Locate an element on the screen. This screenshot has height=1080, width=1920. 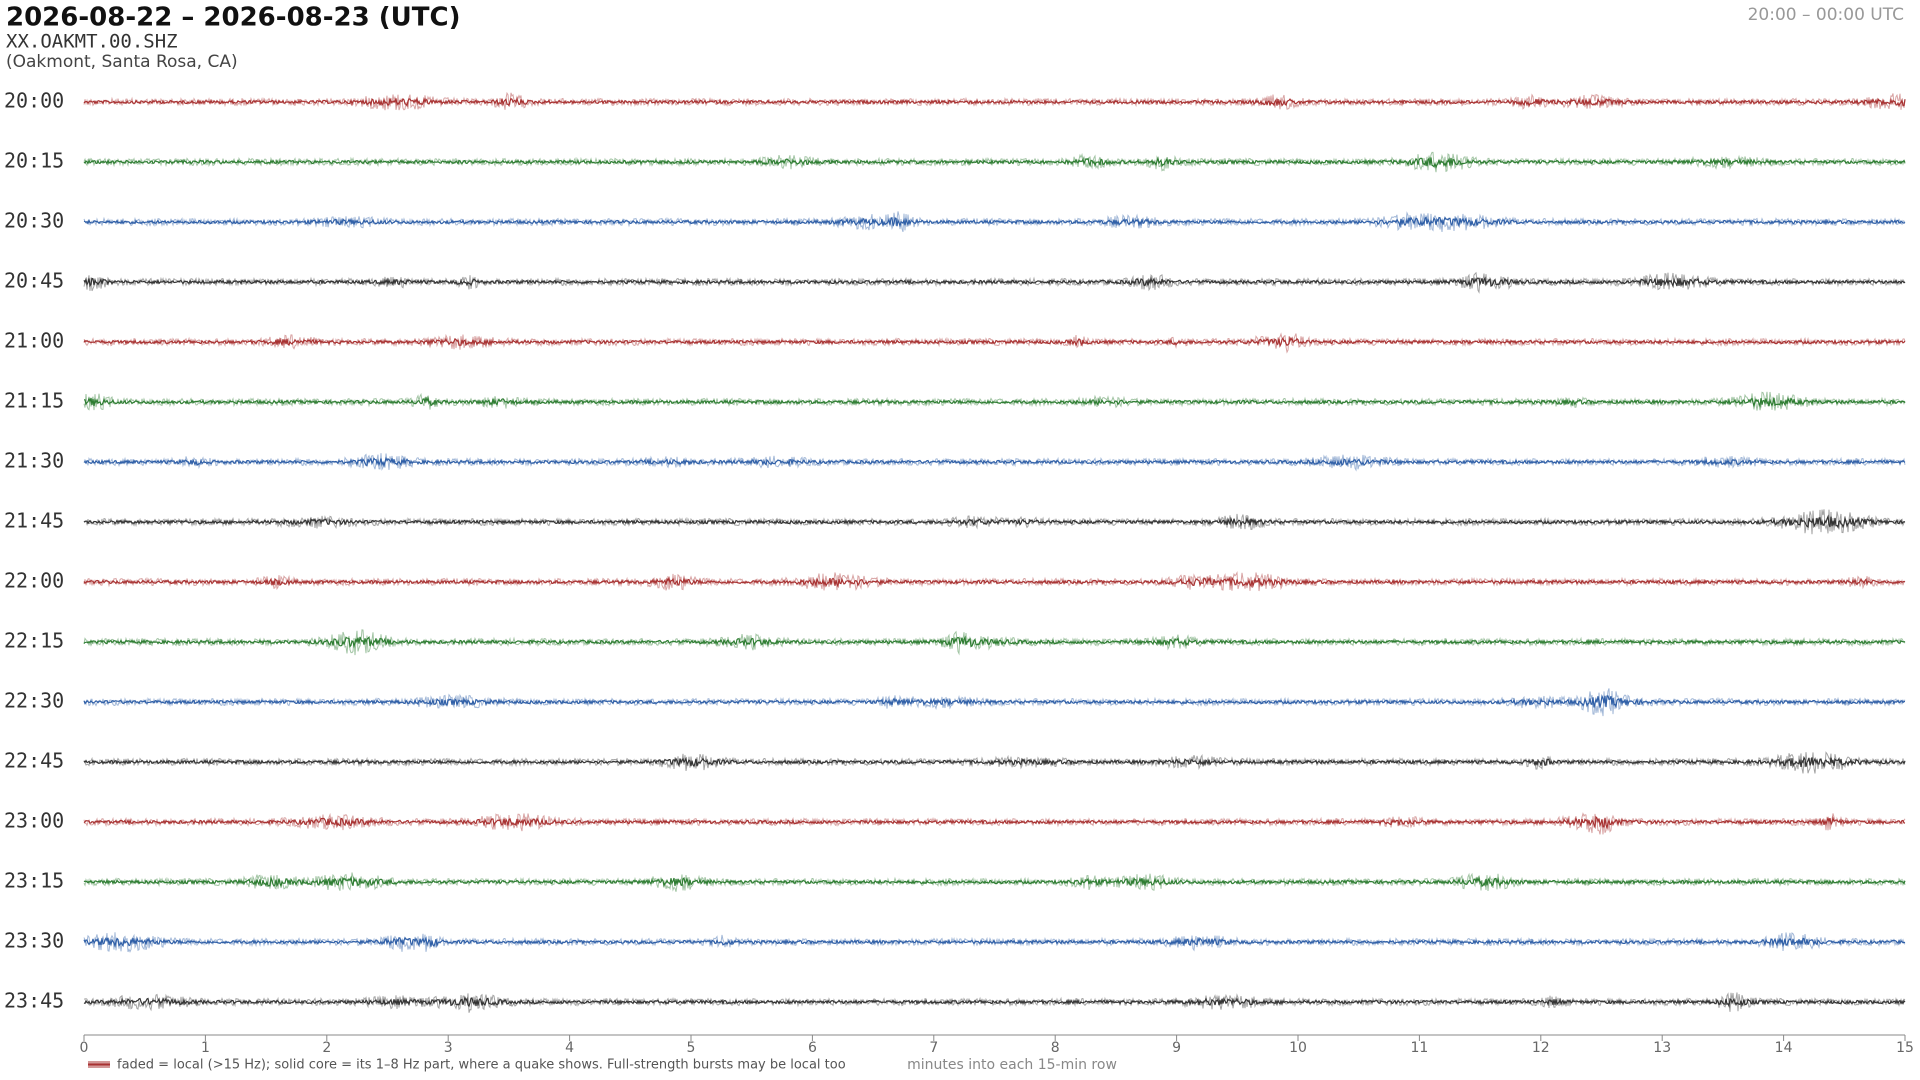
row-label: 21:15 is located at coordinates (34, 401).